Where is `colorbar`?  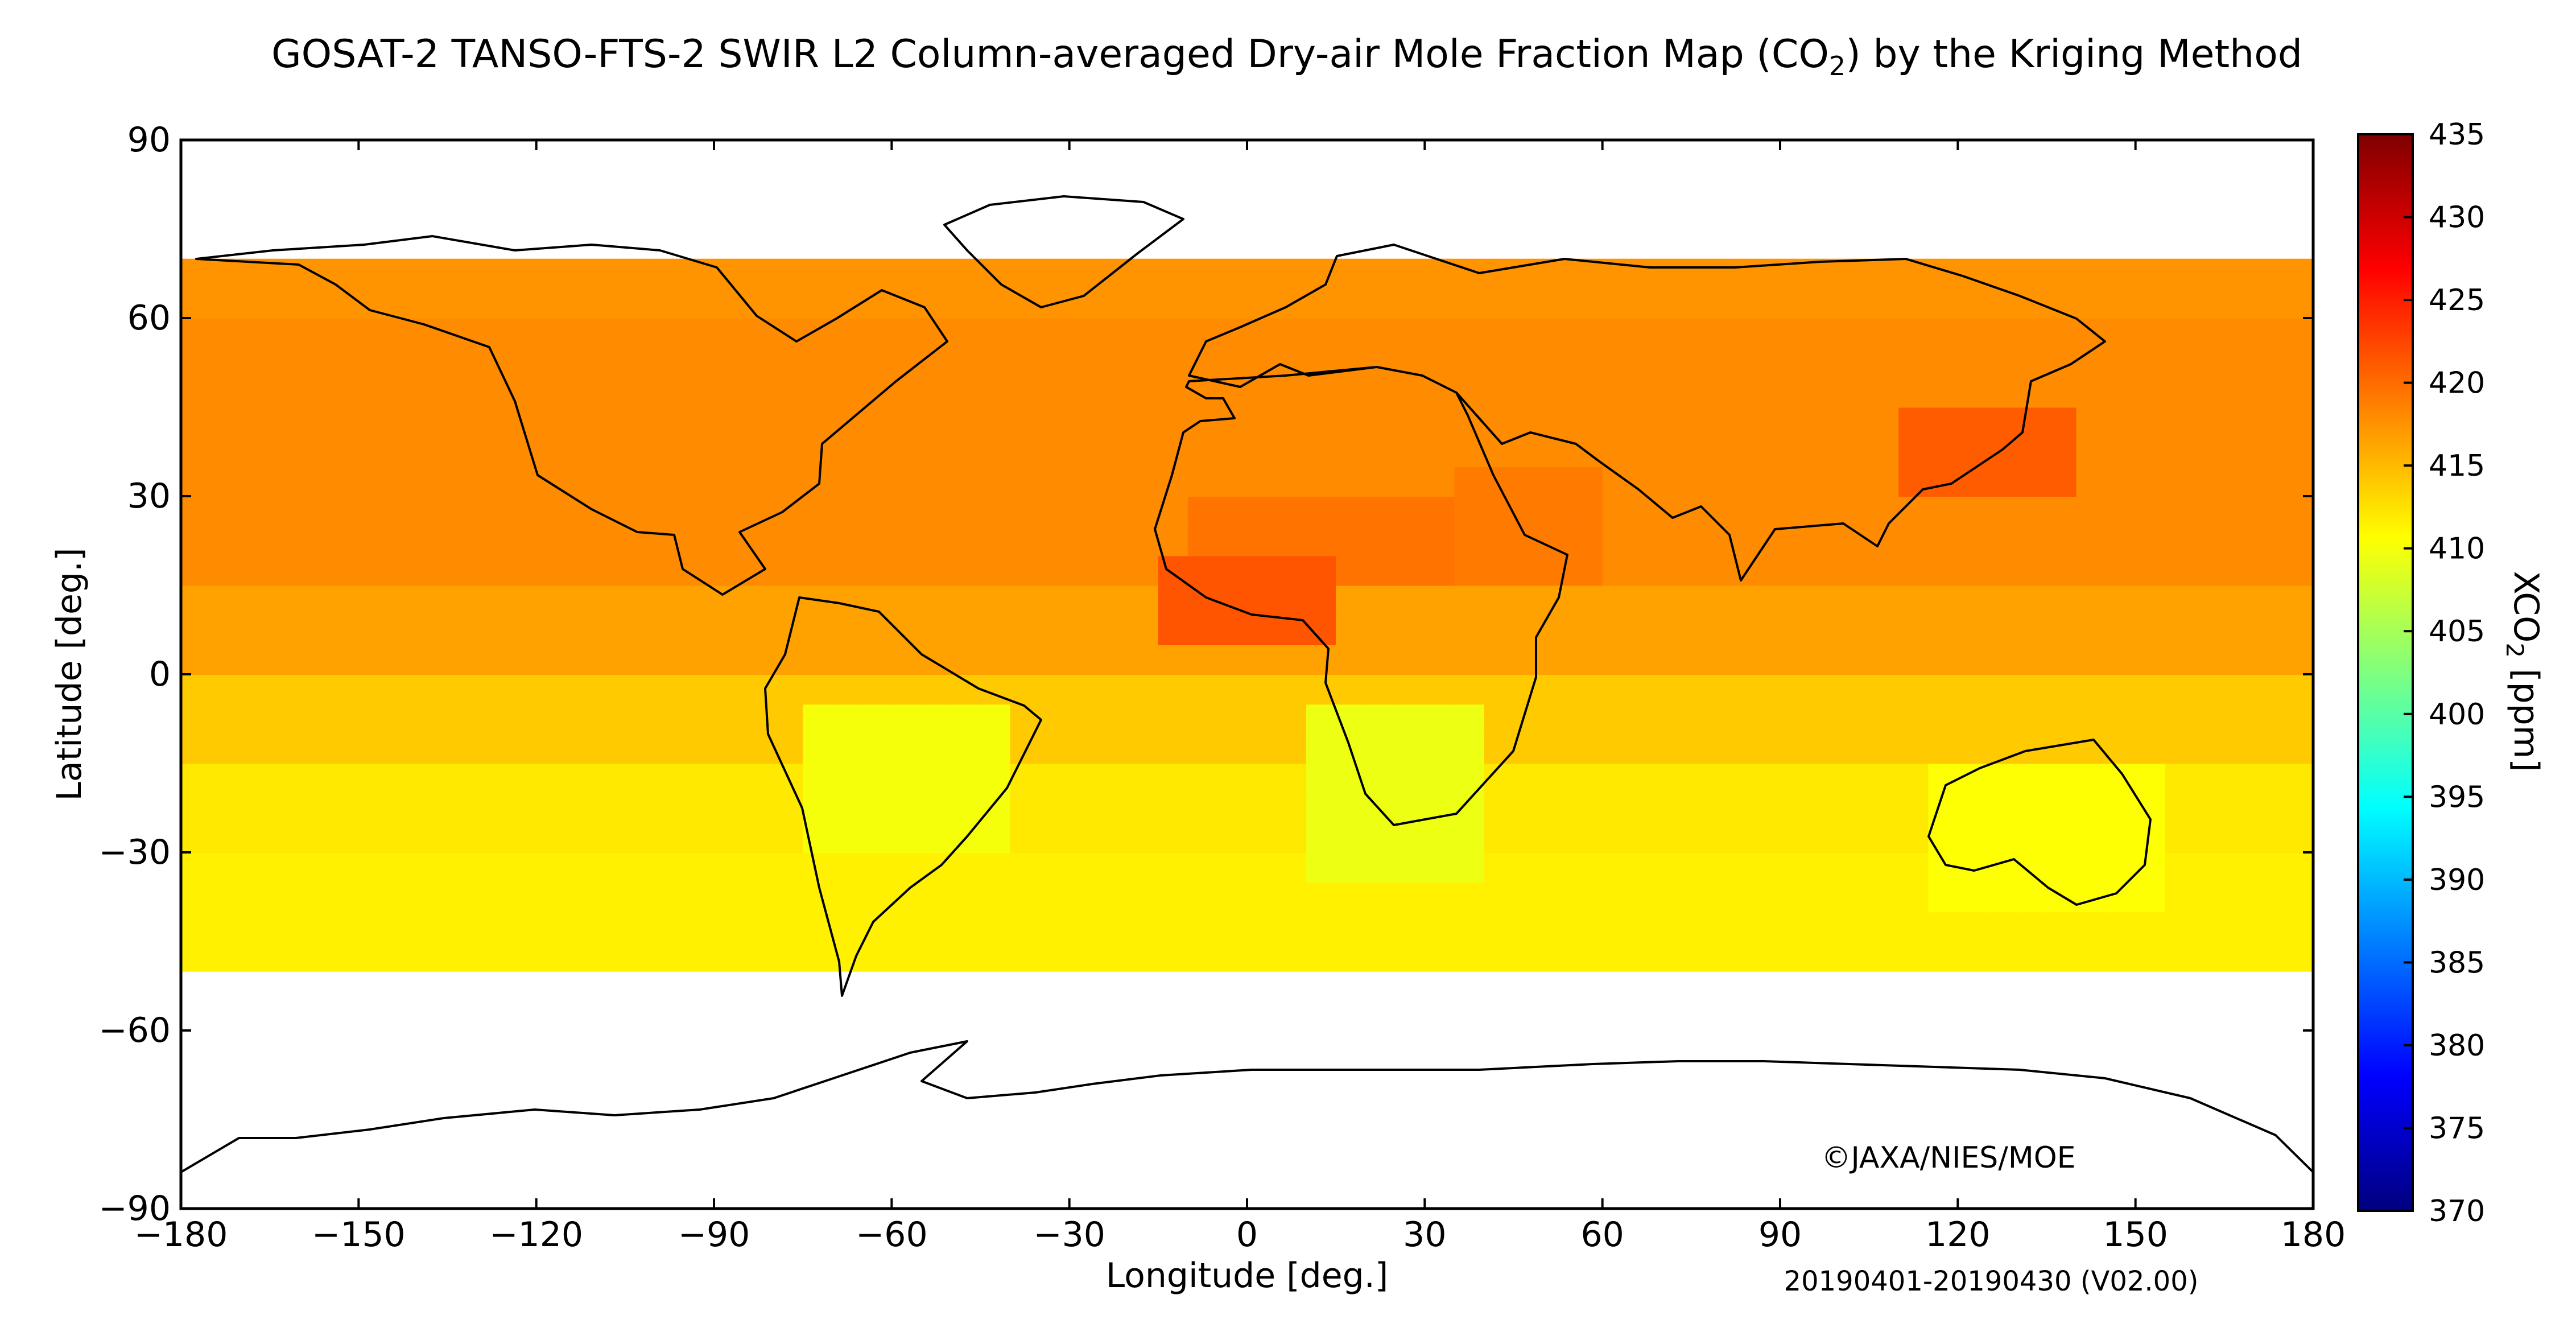
colorbar is located at coordinates (2386, 672).